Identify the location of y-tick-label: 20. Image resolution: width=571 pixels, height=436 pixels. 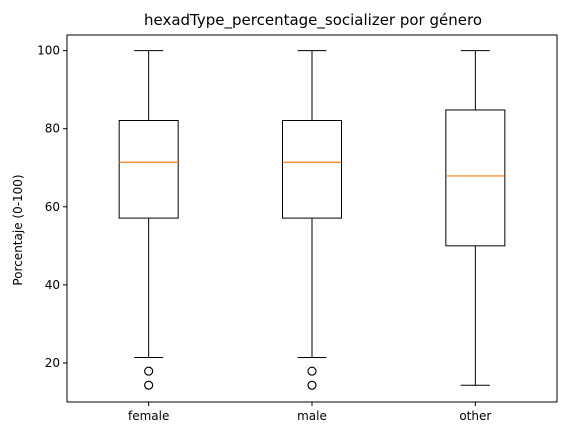
(52, 363).